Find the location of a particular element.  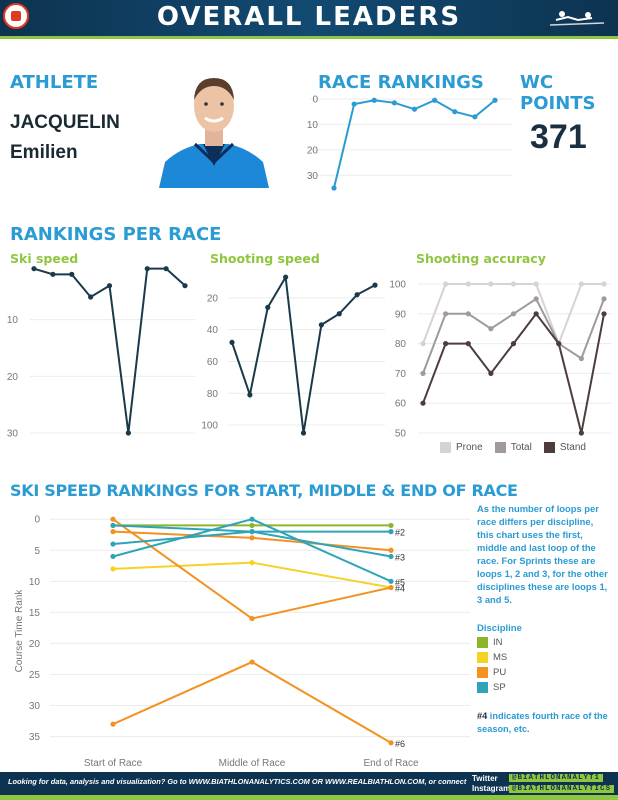

instagram-handle: @BIATHLONANALYTICS is located at coordinates (562, 789).